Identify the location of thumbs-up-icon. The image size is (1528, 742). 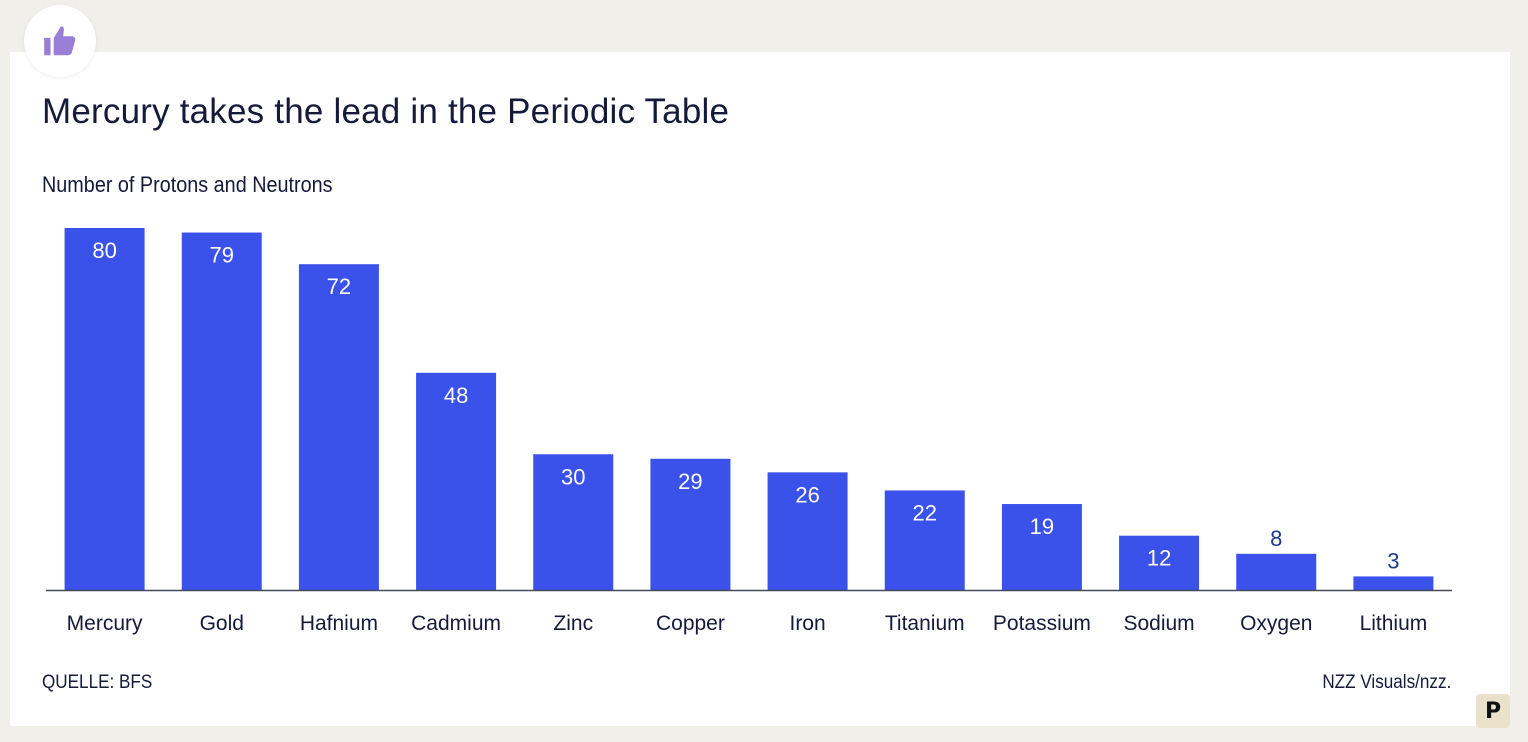
(60, 41).